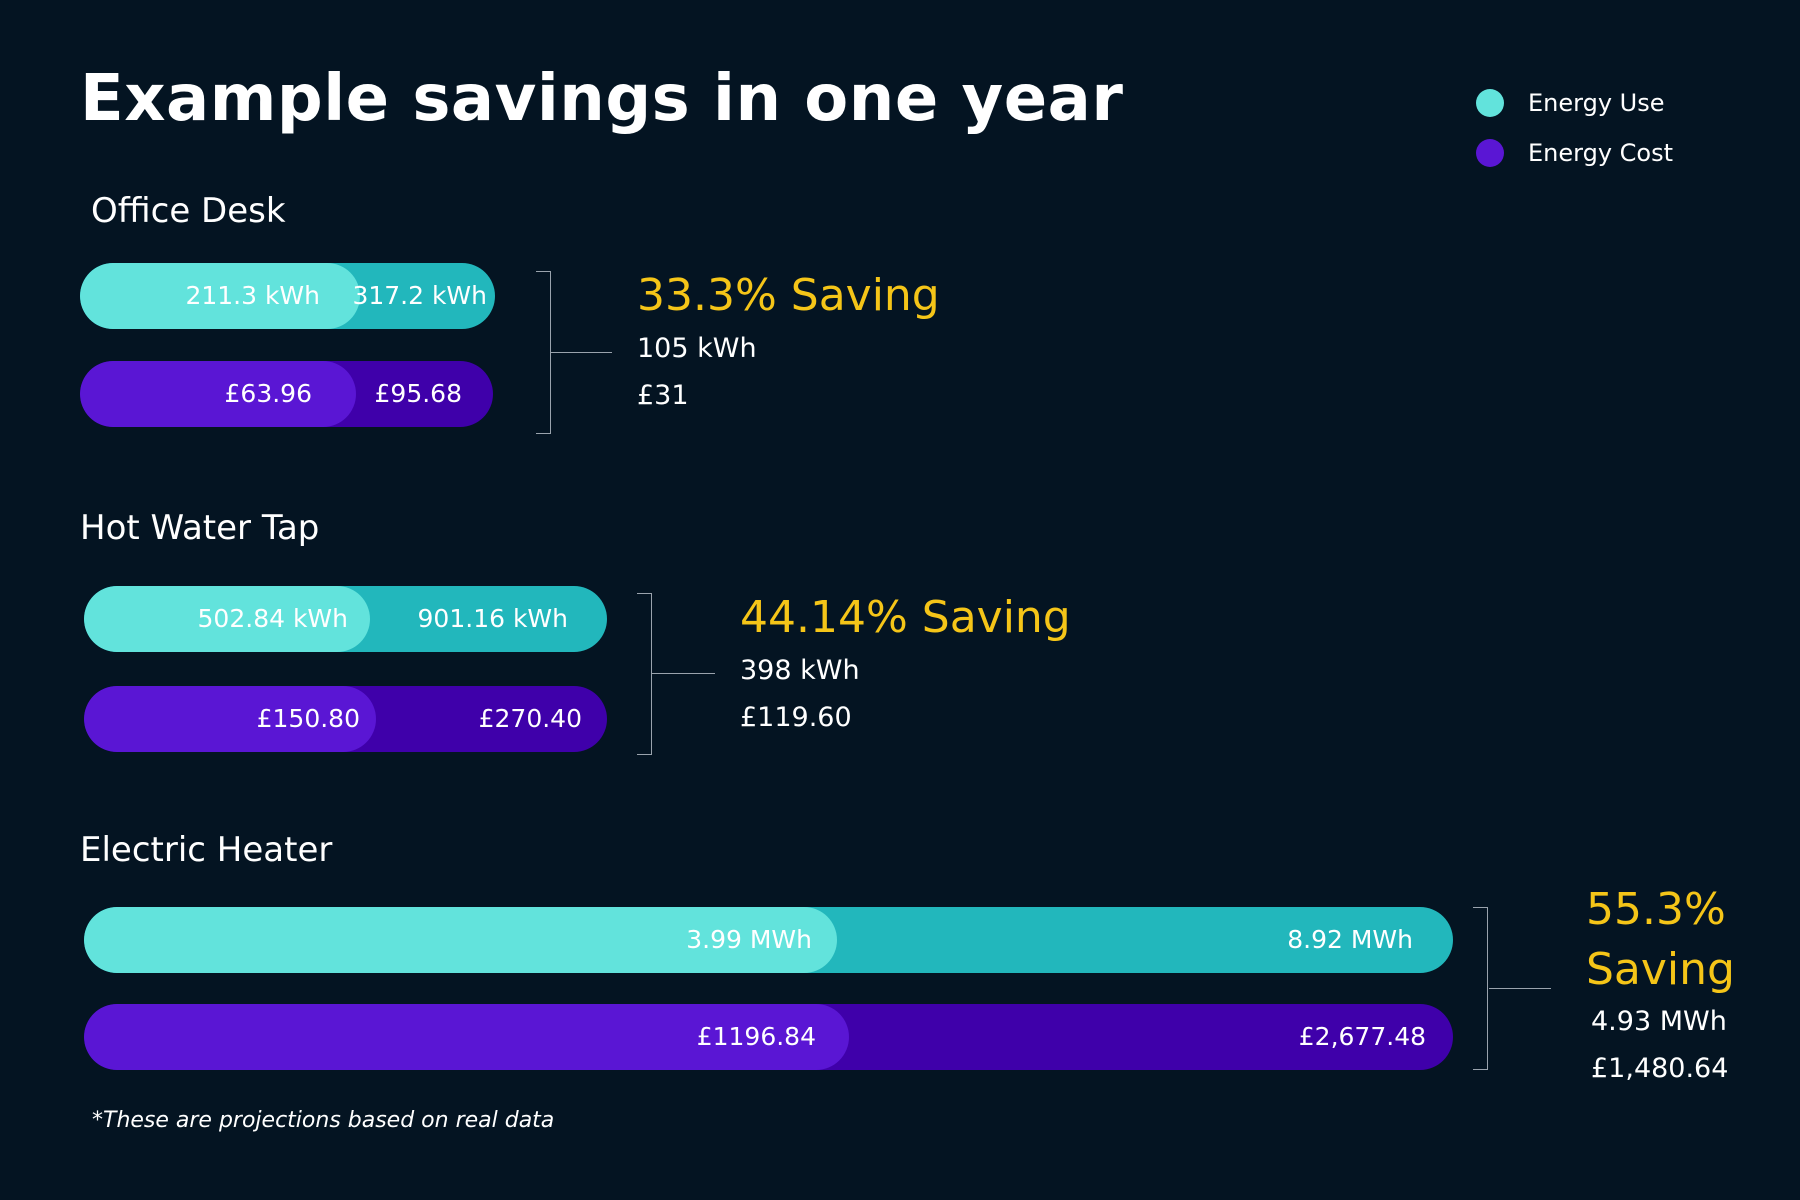  Describe the element at coordinates (200, 528) in the screenshot. I see `group-label-hot-water-tap: Hot Water Tap` at that location.